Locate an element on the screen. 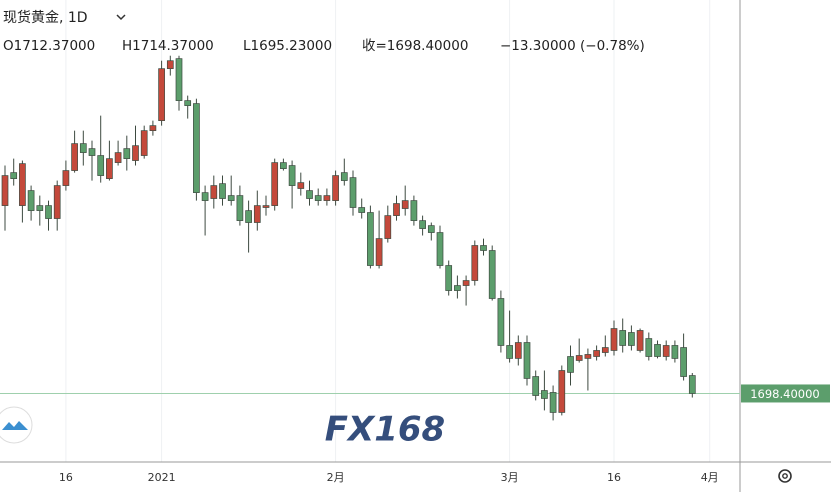  ohlc-value: H1714.37000 is located at coordinates (168, 46).